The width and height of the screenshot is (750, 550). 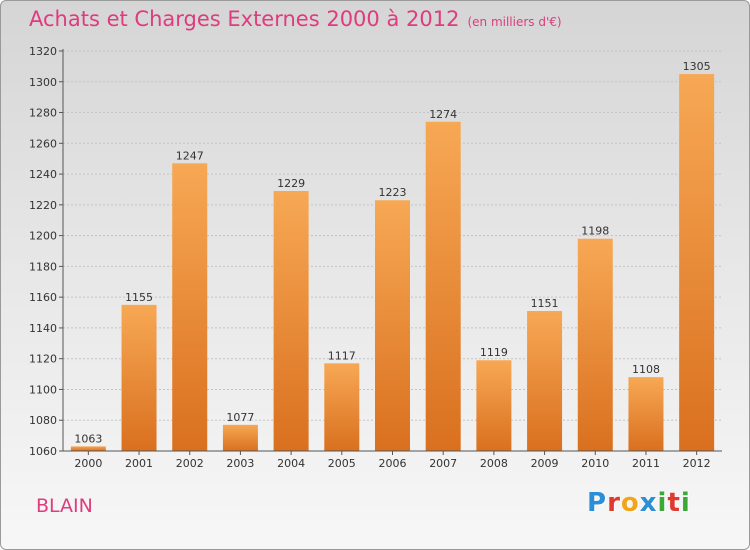 What do you see at coordinates (443, 114) in the screenshot?
I see `data-label: 1274` at bounding box center [443, 114].